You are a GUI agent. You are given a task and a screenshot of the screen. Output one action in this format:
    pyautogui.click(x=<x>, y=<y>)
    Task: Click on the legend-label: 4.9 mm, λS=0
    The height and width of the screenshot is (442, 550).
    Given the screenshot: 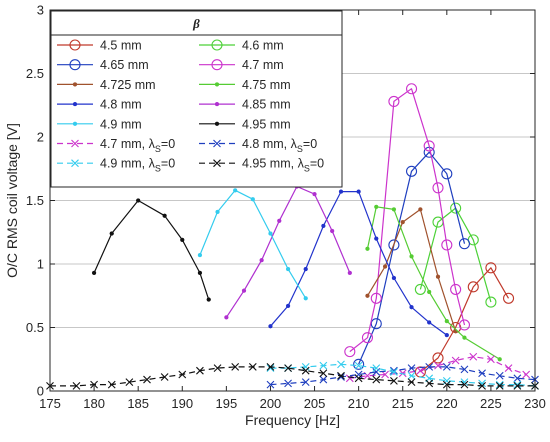 What is the action you would take?
    pyautogui.click(x=137, y=165)
    